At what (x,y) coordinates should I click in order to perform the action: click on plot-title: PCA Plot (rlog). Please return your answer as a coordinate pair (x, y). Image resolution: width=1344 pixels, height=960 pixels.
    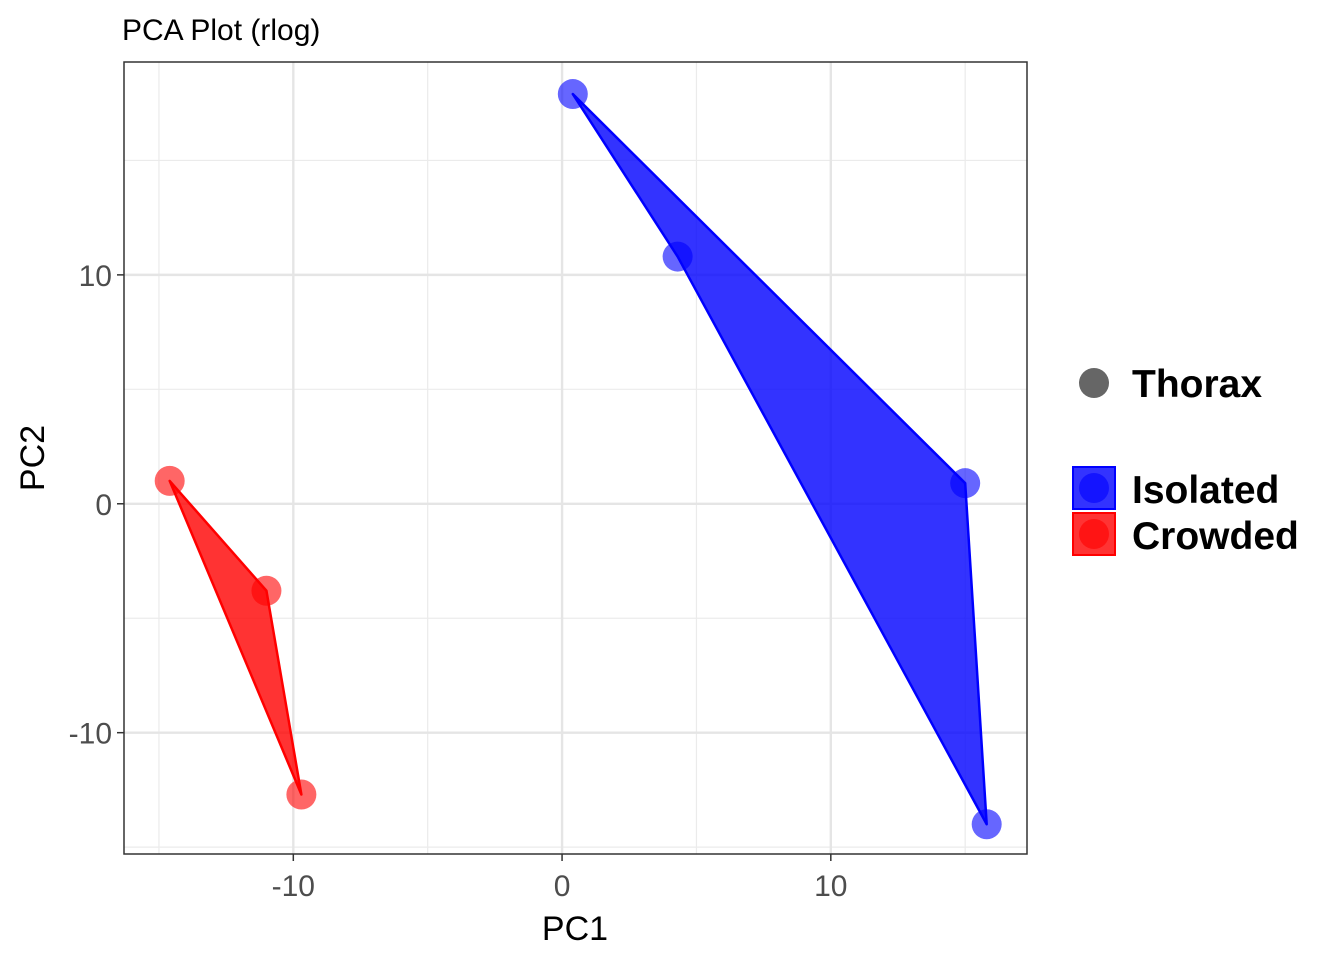
    Looking at the image, I should click on (221, 30).